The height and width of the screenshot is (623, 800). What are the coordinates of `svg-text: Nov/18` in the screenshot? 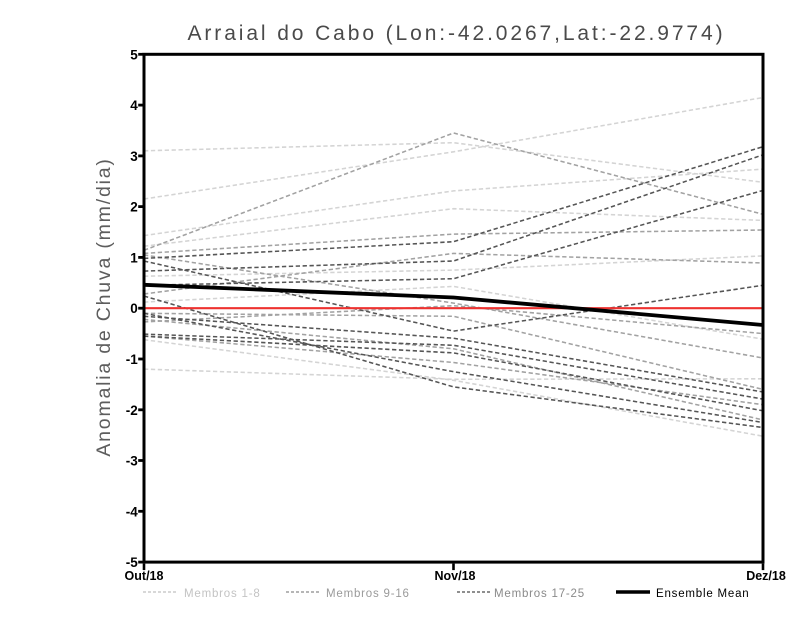 It's located at (455, 576).